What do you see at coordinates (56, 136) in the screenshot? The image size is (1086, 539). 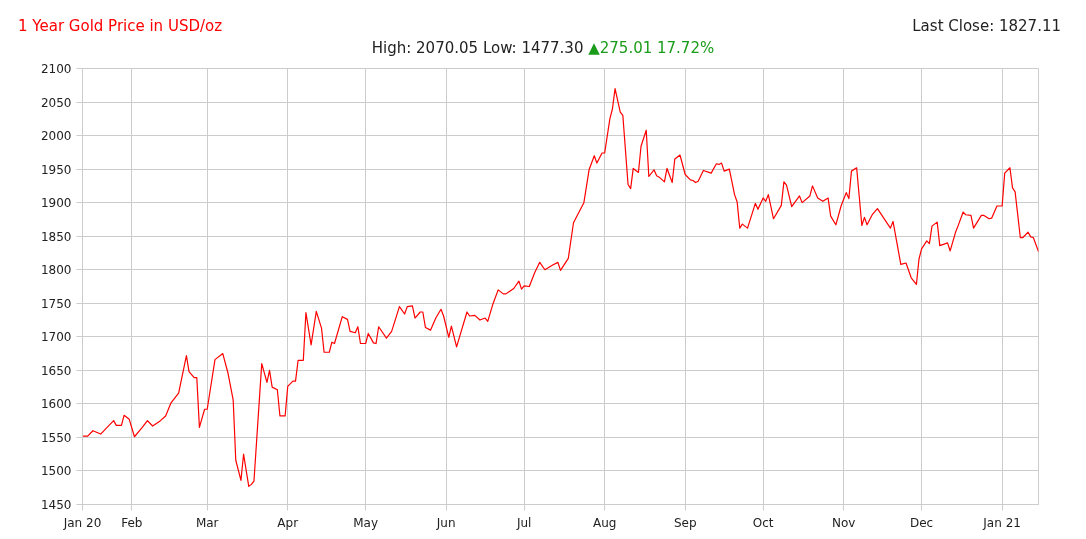 I see `y-tick-label: 2000` at bounding box center [56, 136].